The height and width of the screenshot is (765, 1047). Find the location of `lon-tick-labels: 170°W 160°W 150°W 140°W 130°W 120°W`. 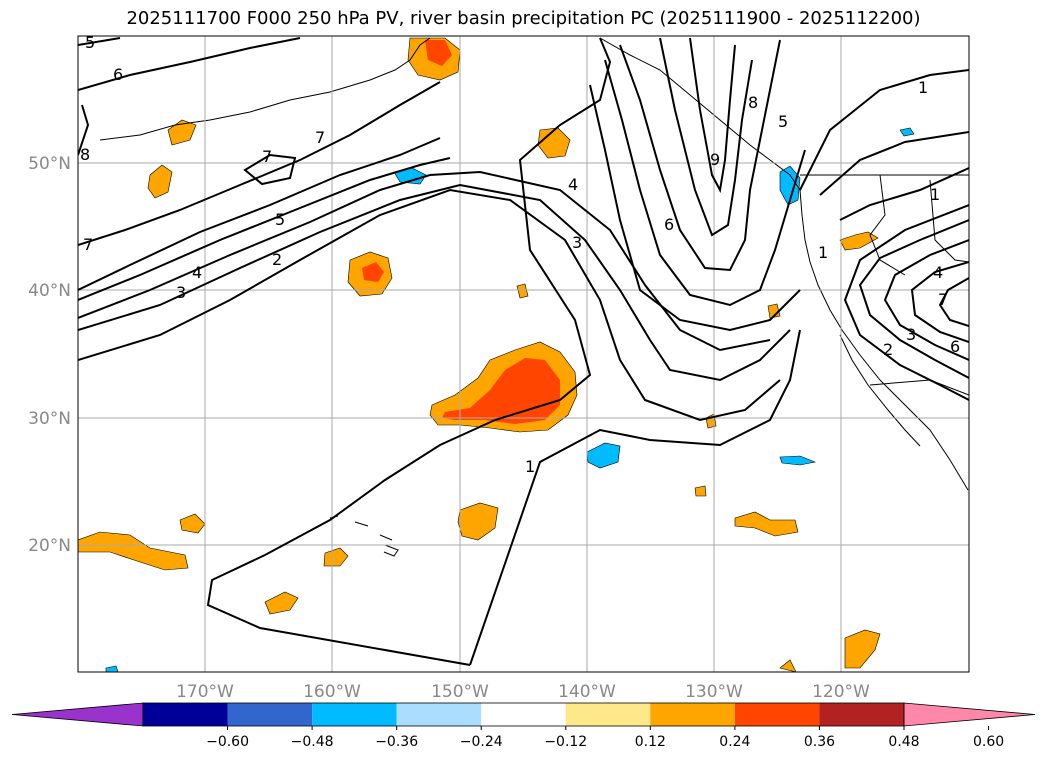

lon-tick-labels: 170°W 160°W 150°W 140°W 130°W 120°W is located at coordinates (523, 692).